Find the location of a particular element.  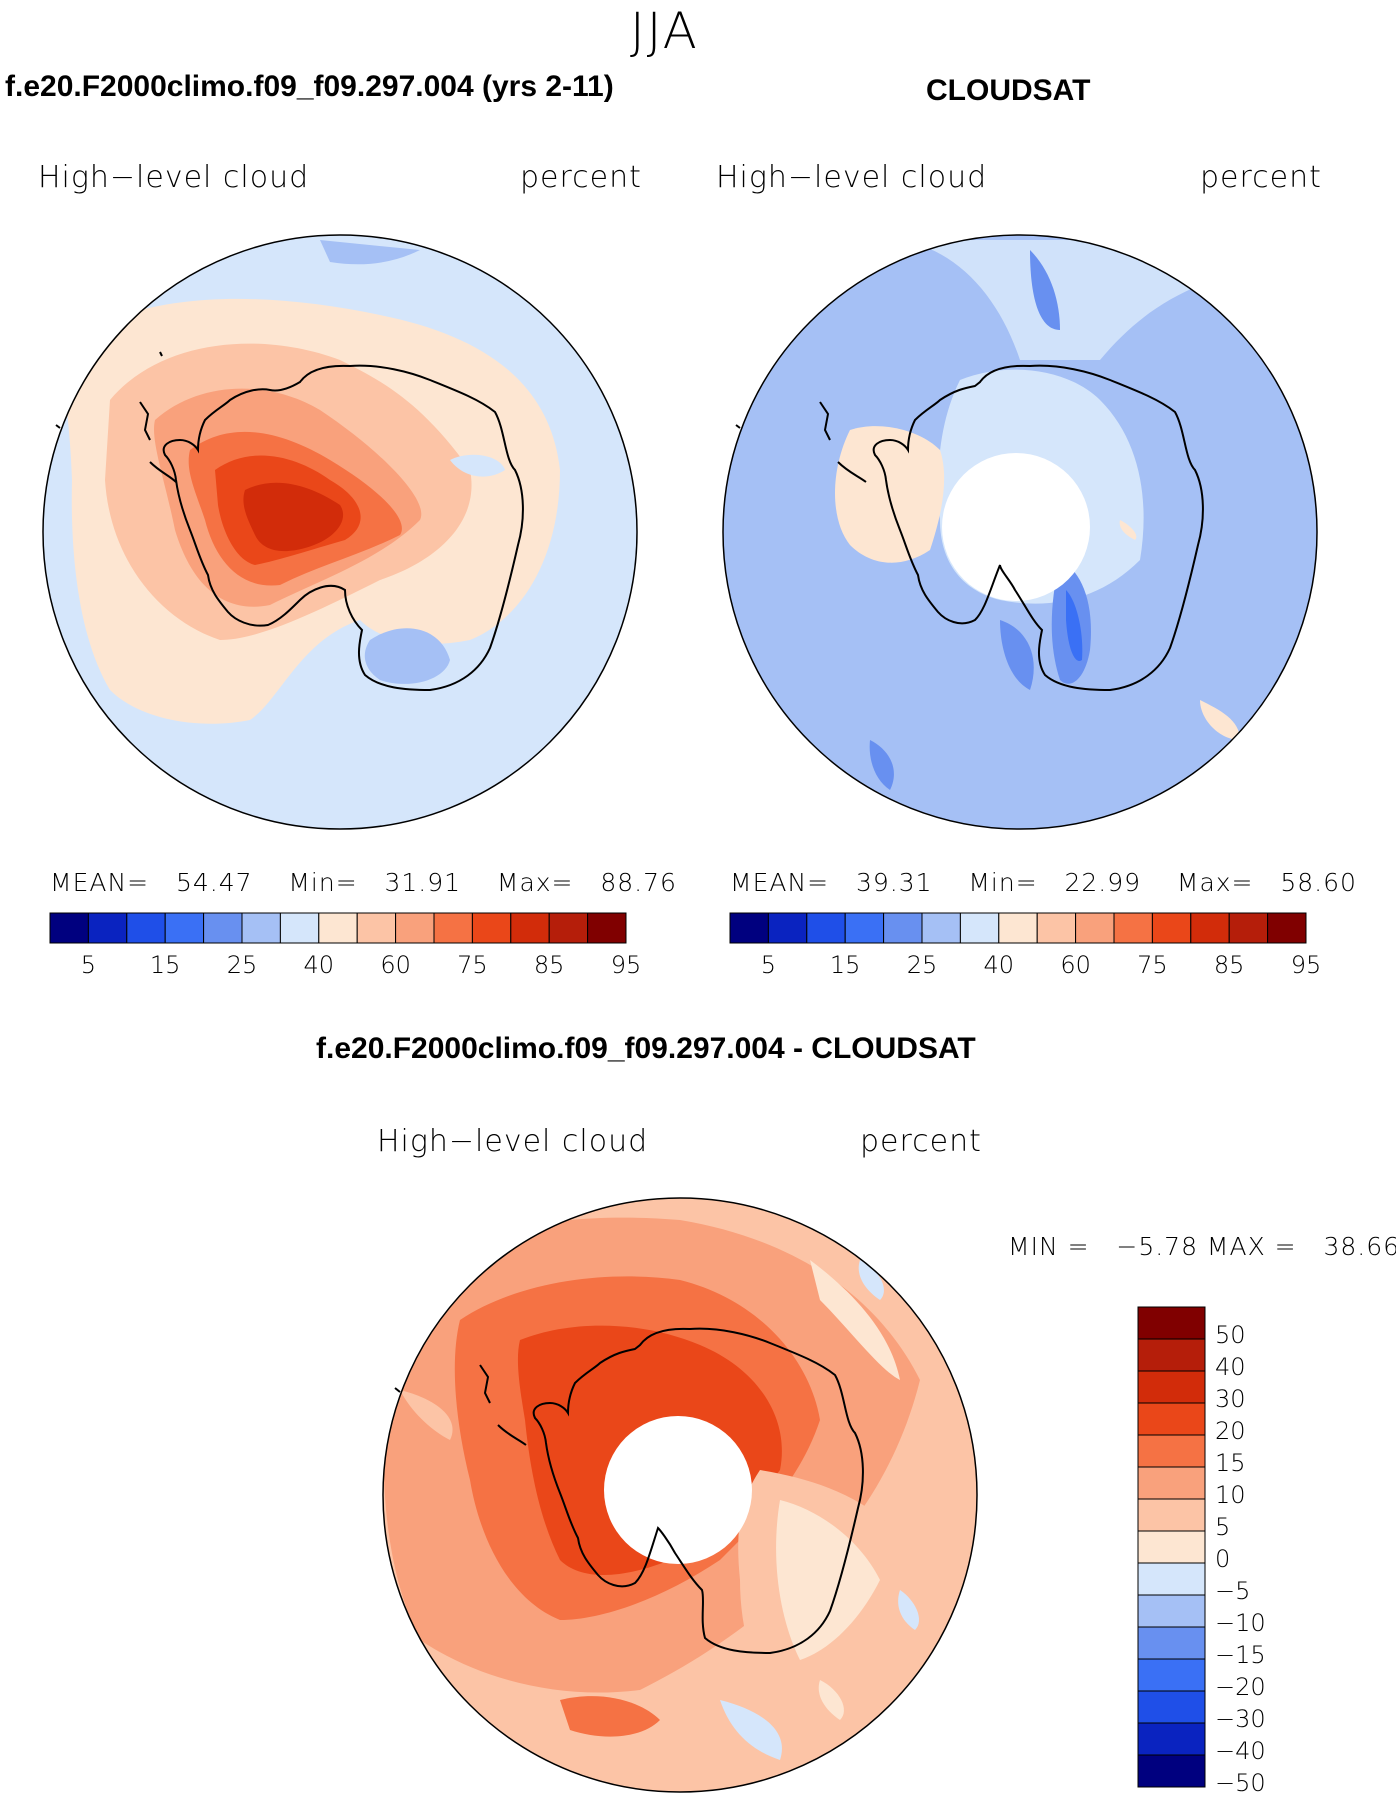

diff-map is located at coordinates (680, 1495).